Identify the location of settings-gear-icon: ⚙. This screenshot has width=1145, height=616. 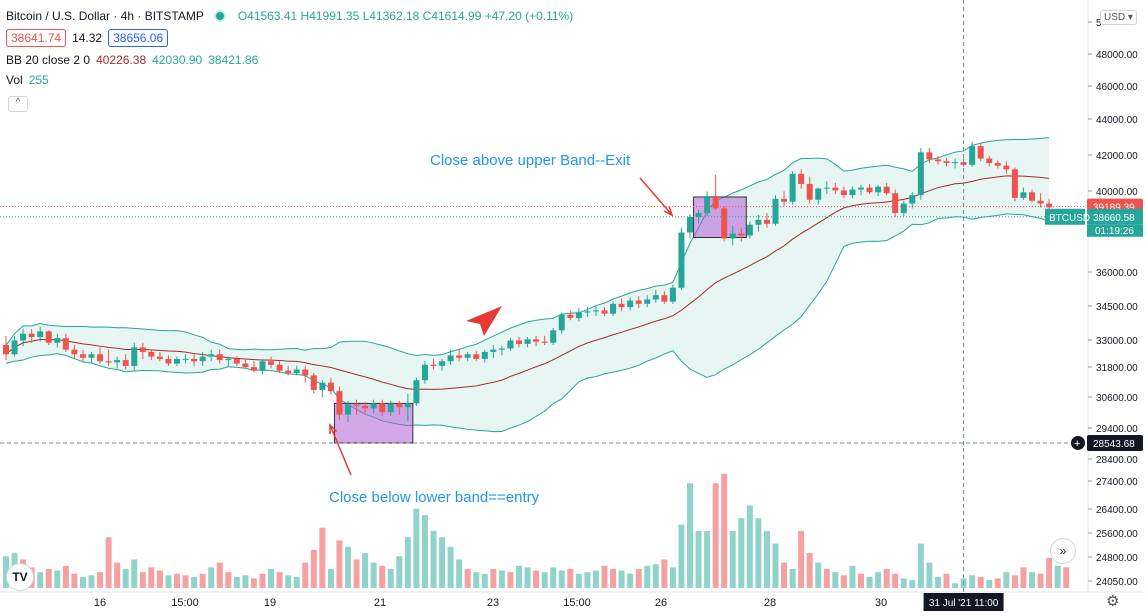
(1113, 601).